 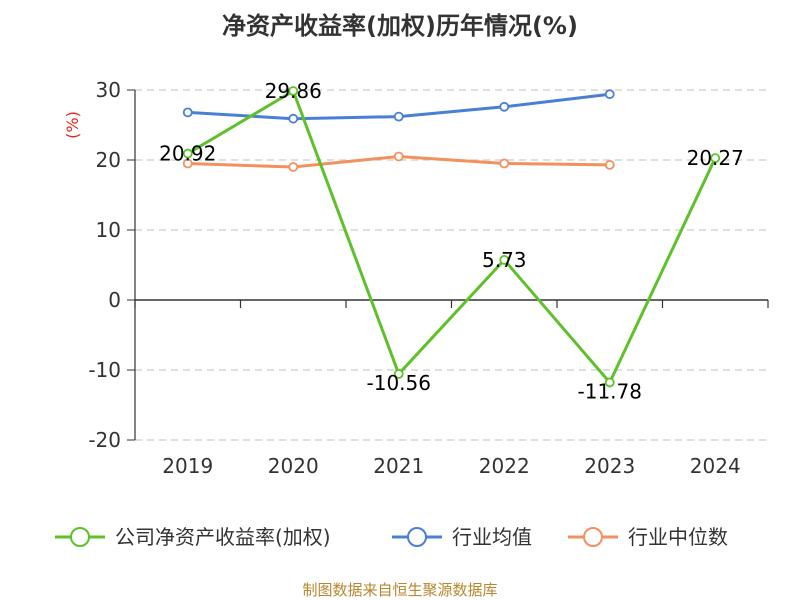 I want to click on chart-title: 净资产收益率(加权)历年情况(%), so click(x=400, y=26).